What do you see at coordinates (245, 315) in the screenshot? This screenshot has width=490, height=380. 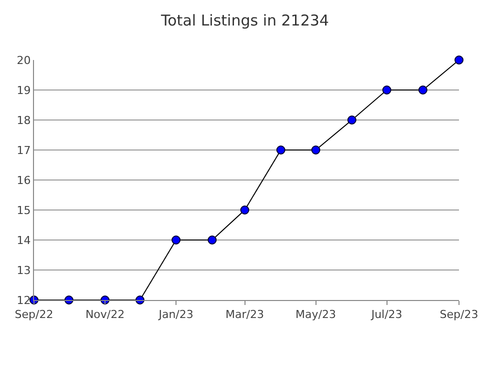 I see `x-tick-label: Mar/23` at bounding box center [245, 315].